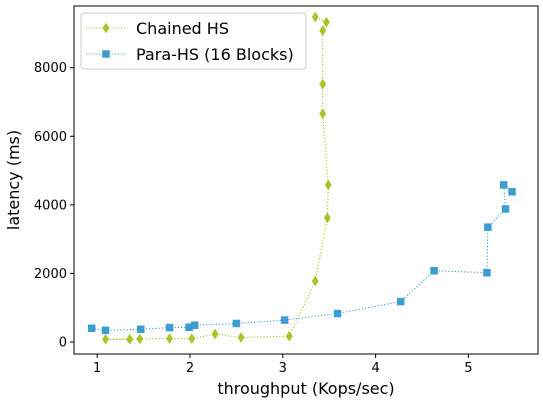  What do you see at coordinates (468, 368) in the screenshot?
I see `x-tick-label: 5` at bounding box center [468, 368].